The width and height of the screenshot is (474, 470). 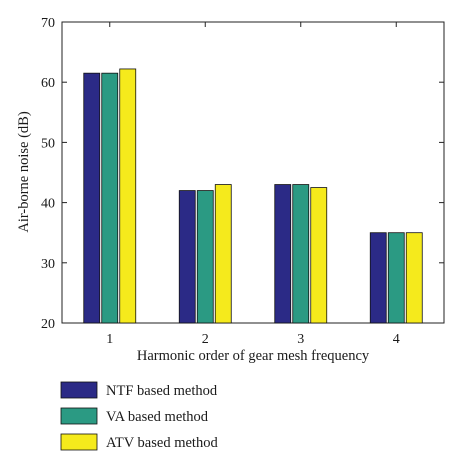 I want to click on legend-swatch-ntf, so click(x=79, y=390).